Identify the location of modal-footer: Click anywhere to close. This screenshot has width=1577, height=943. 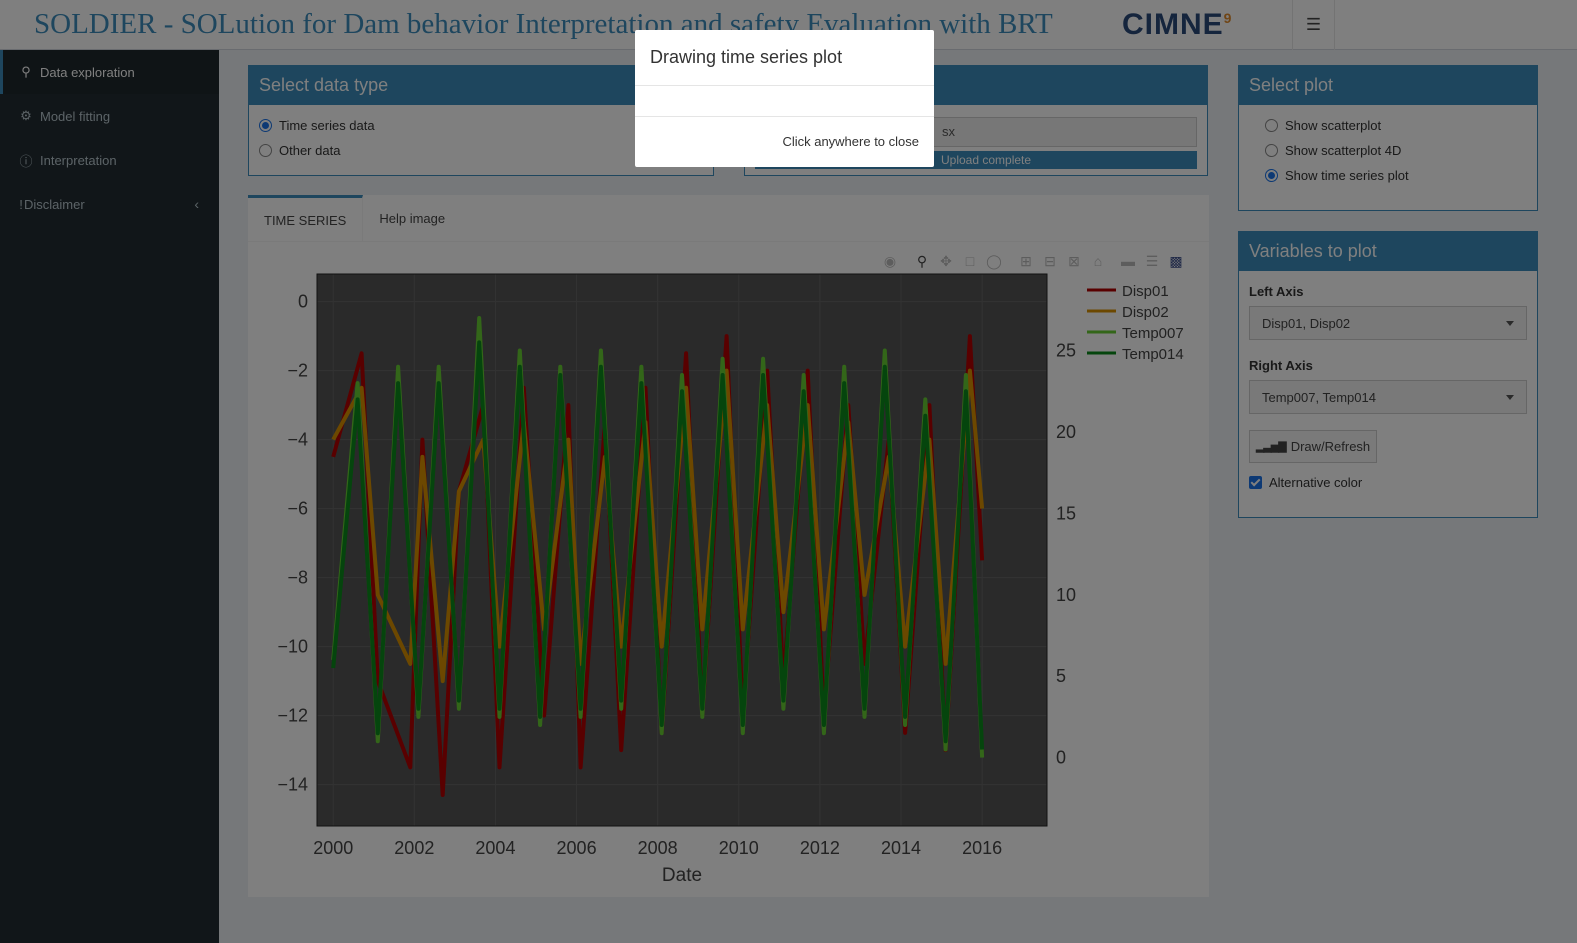
(850, 141).